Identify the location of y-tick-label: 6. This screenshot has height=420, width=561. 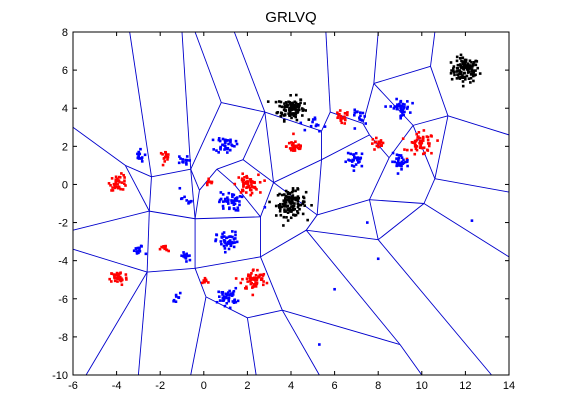
(65, 71).